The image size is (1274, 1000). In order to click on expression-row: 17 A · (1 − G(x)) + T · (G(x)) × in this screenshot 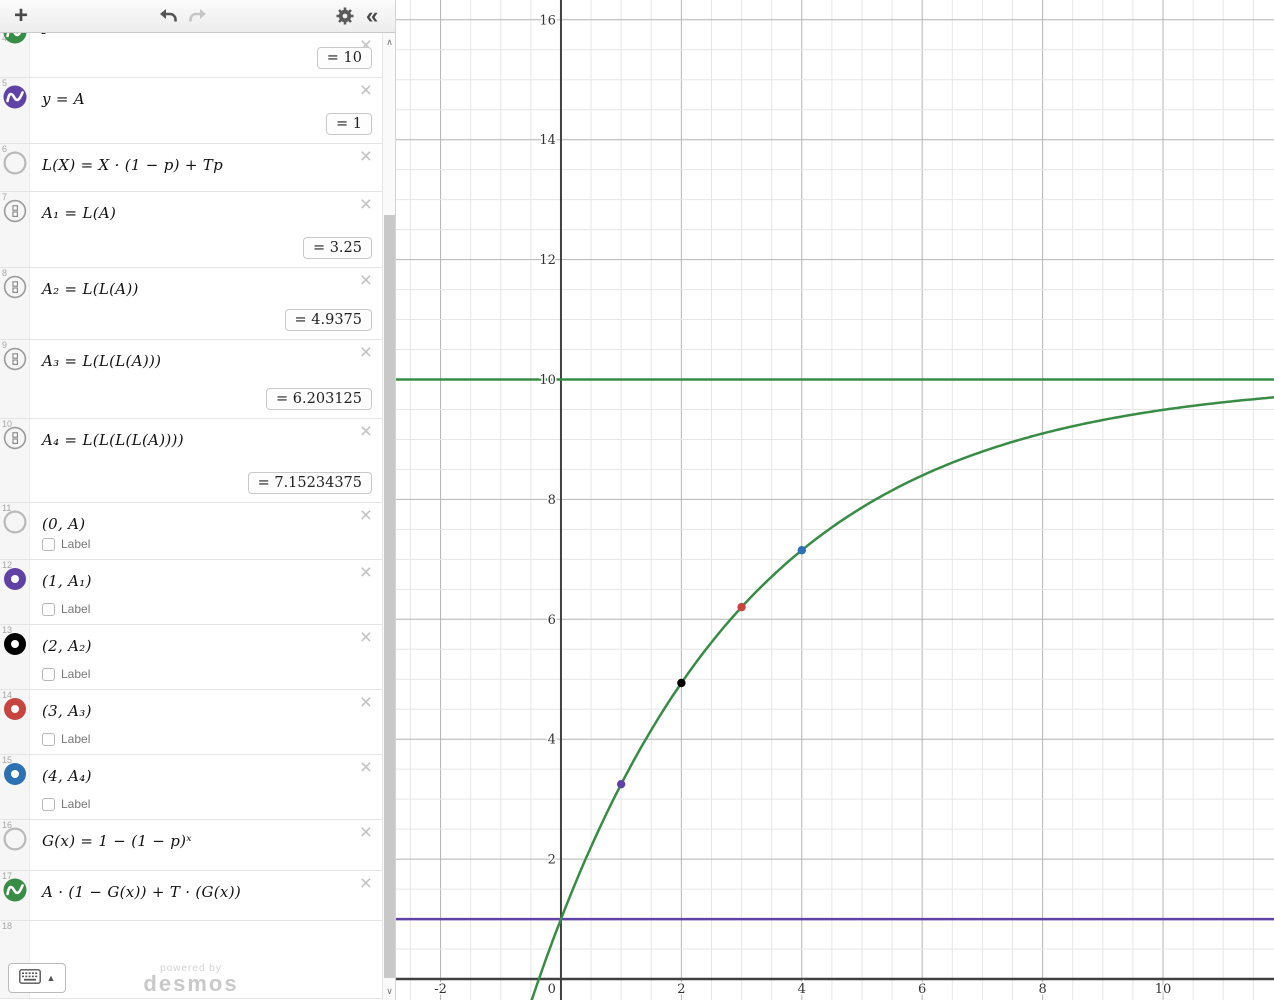, I will do `click(191, 896)`.